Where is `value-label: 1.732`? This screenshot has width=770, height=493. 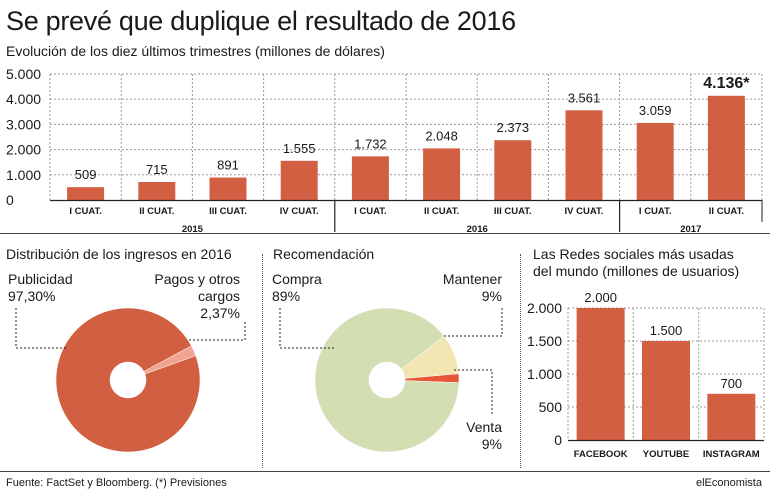 value-label: 1.732 is located at coordinates (370, 143).